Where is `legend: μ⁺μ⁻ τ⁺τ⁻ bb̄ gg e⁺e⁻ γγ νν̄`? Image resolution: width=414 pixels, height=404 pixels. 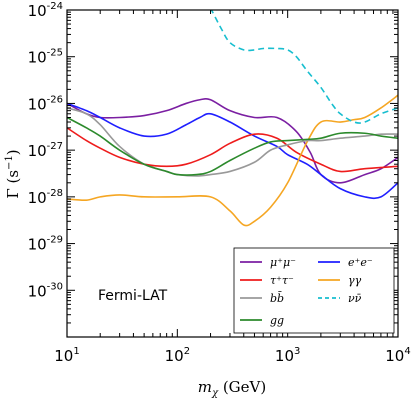
legend: μ⁺μ⁻ τ⁺τ⁻ bb̄ gg e⁺e⁻ γγ νν̄ is located at coordinates (314, 290).